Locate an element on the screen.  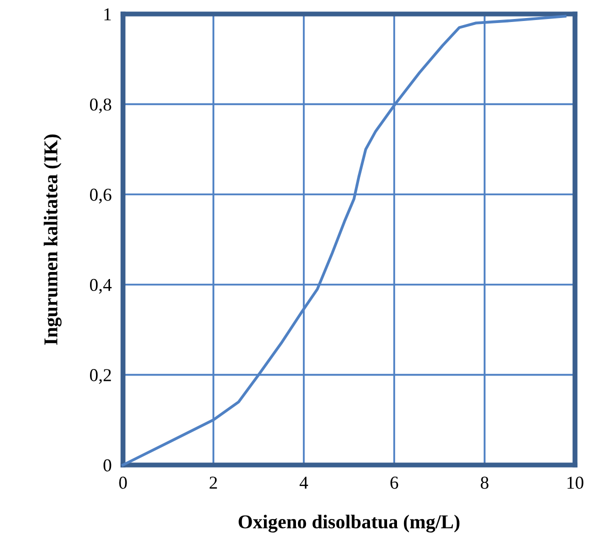
y-tick-label: 0,2 is located at coordinates (100, 376).